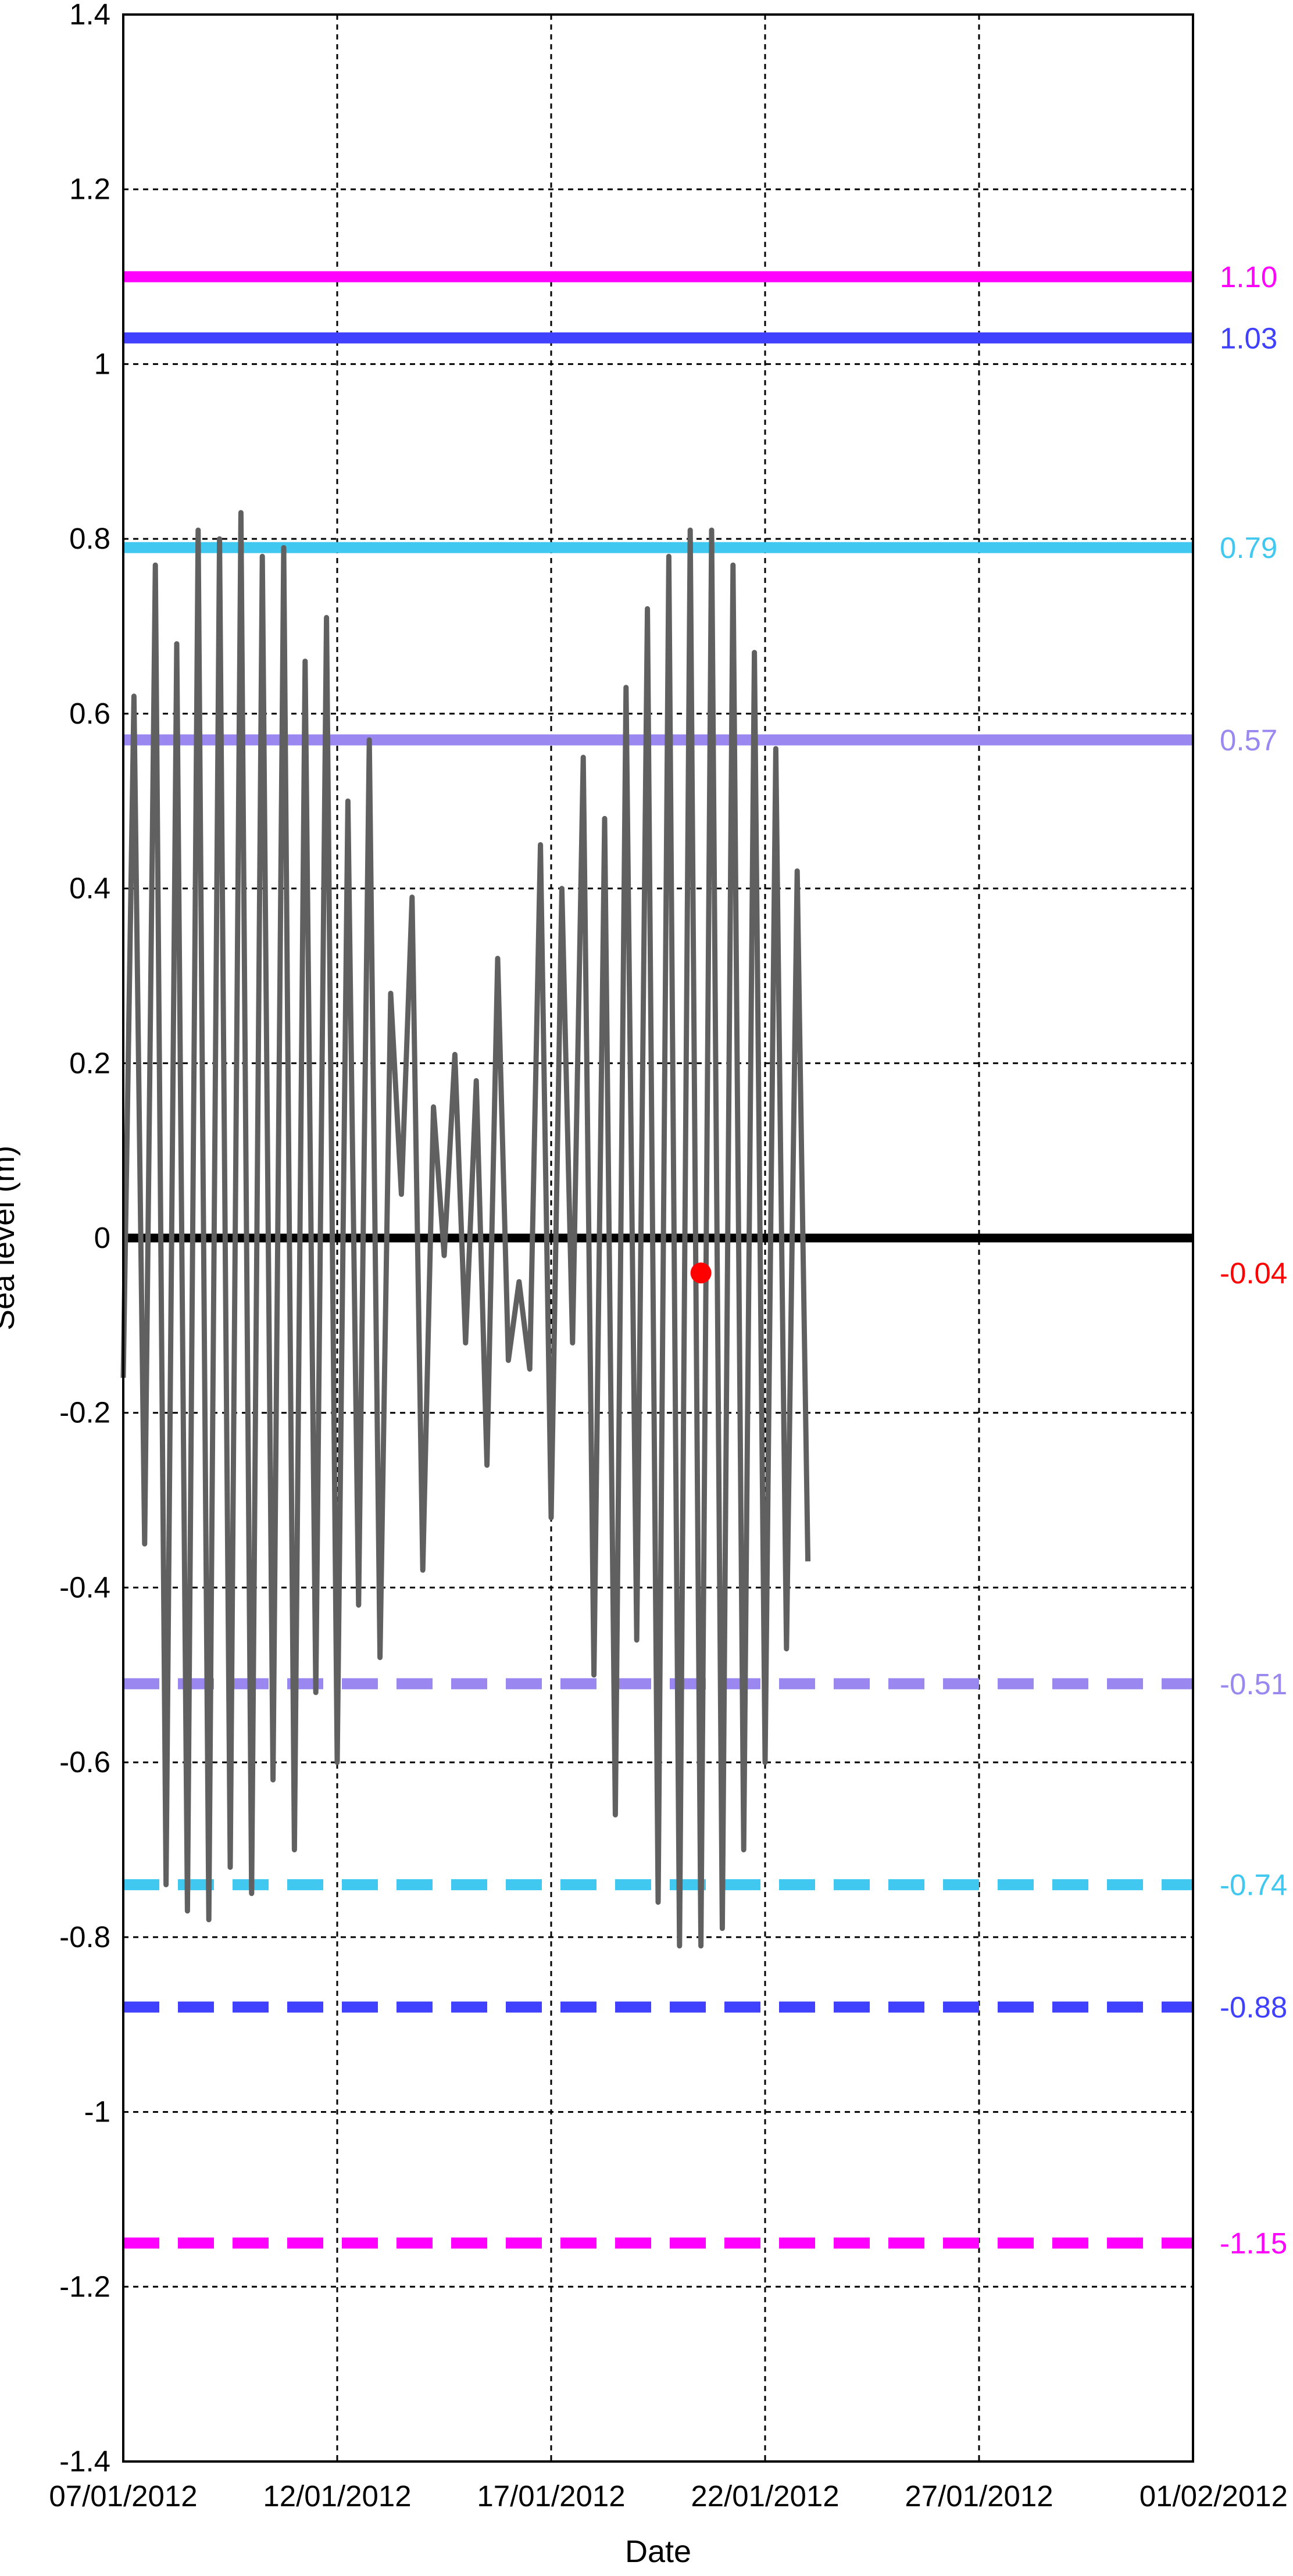 Image resolution: width=1293 pixels, height=2576 pixels. Describe the element at coordinates (89, 15) in the screenshot. I see `y-tick-label: 1.4` at that location.